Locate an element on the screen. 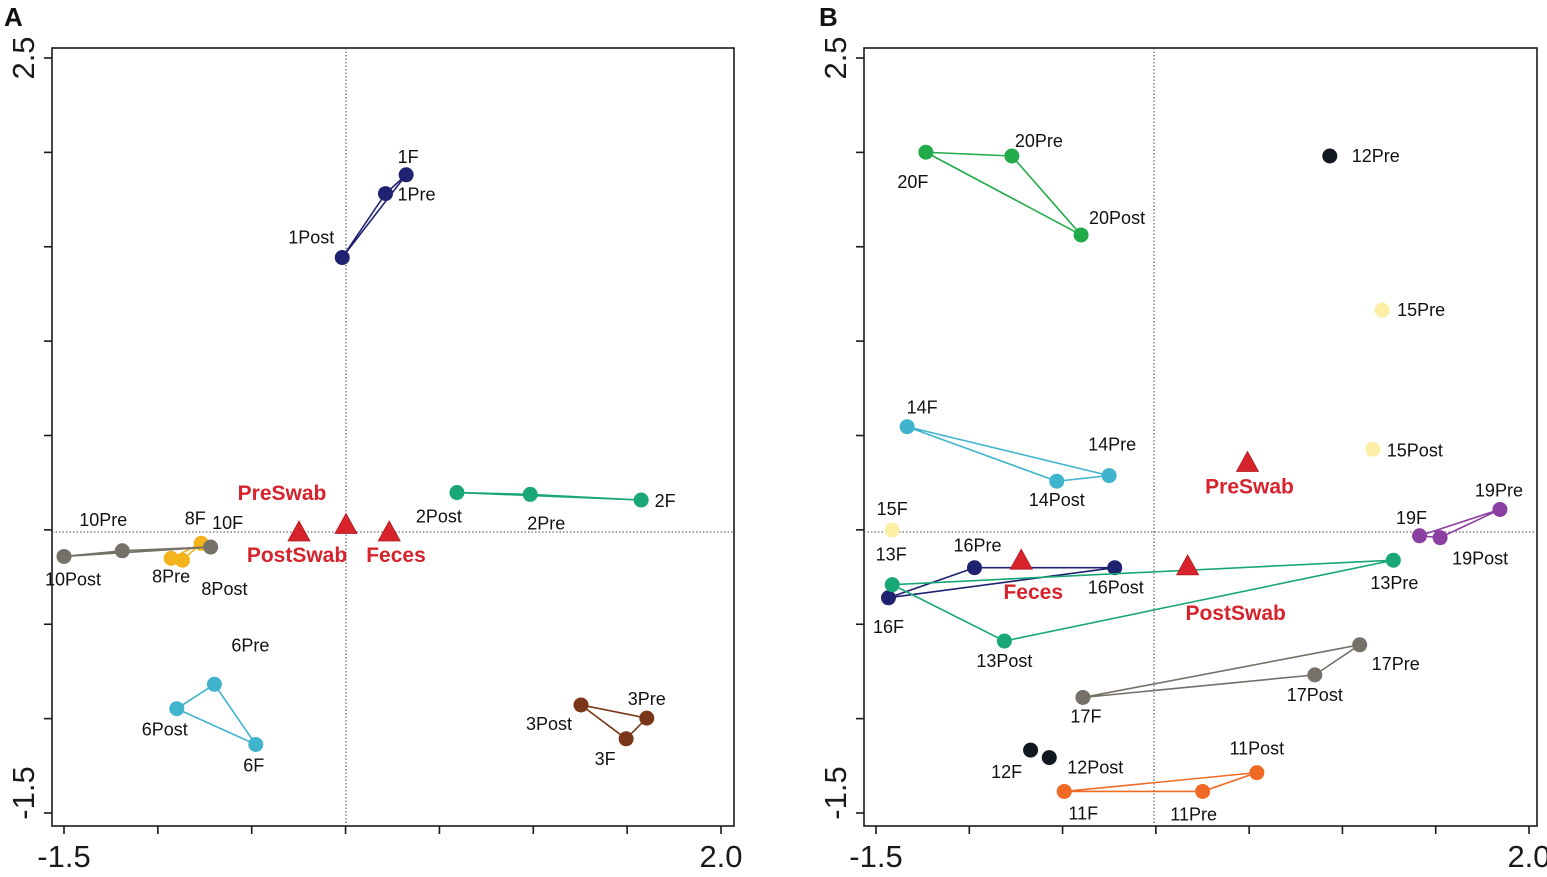  panel-label: B is located at coordinates (828, 17).